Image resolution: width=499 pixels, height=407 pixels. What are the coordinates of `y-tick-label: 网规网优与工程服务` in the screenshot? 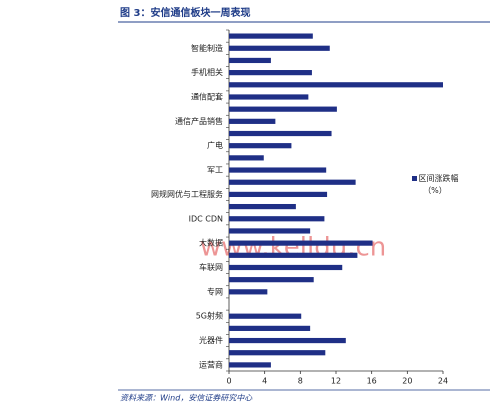 It's located at (187, 194).